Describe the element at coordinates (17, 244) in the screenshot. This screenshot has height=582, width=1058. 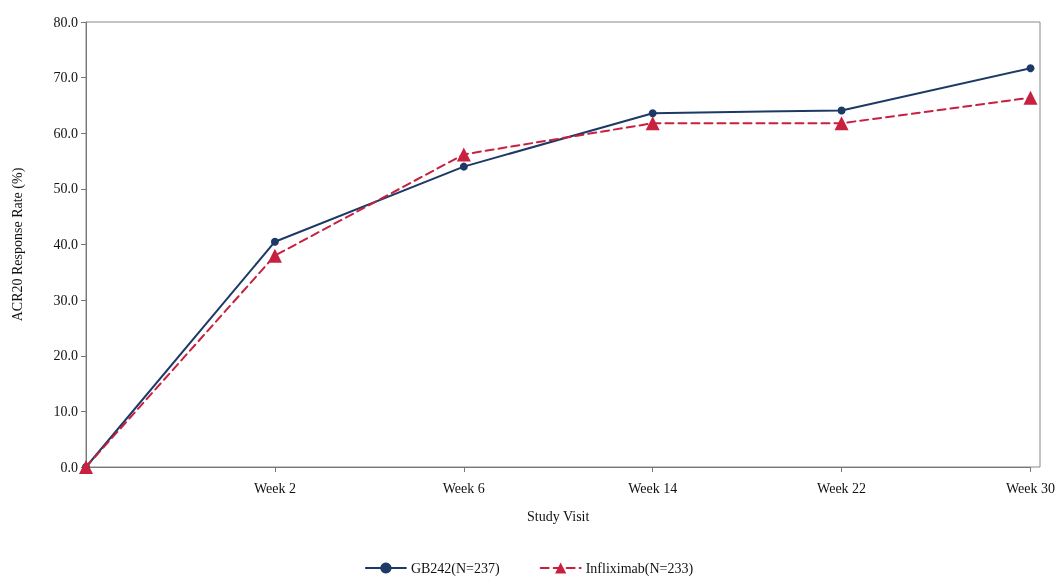
I see `y-axis-title: ACR20 Response Rate (%)` at that location.